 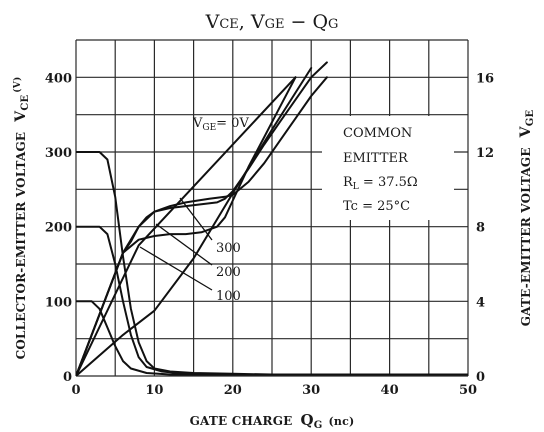 What do you see at coordinates (480, 302) in the screenshot?
I see `y-right-tick-label: 4` at bounding box center [480, 302].